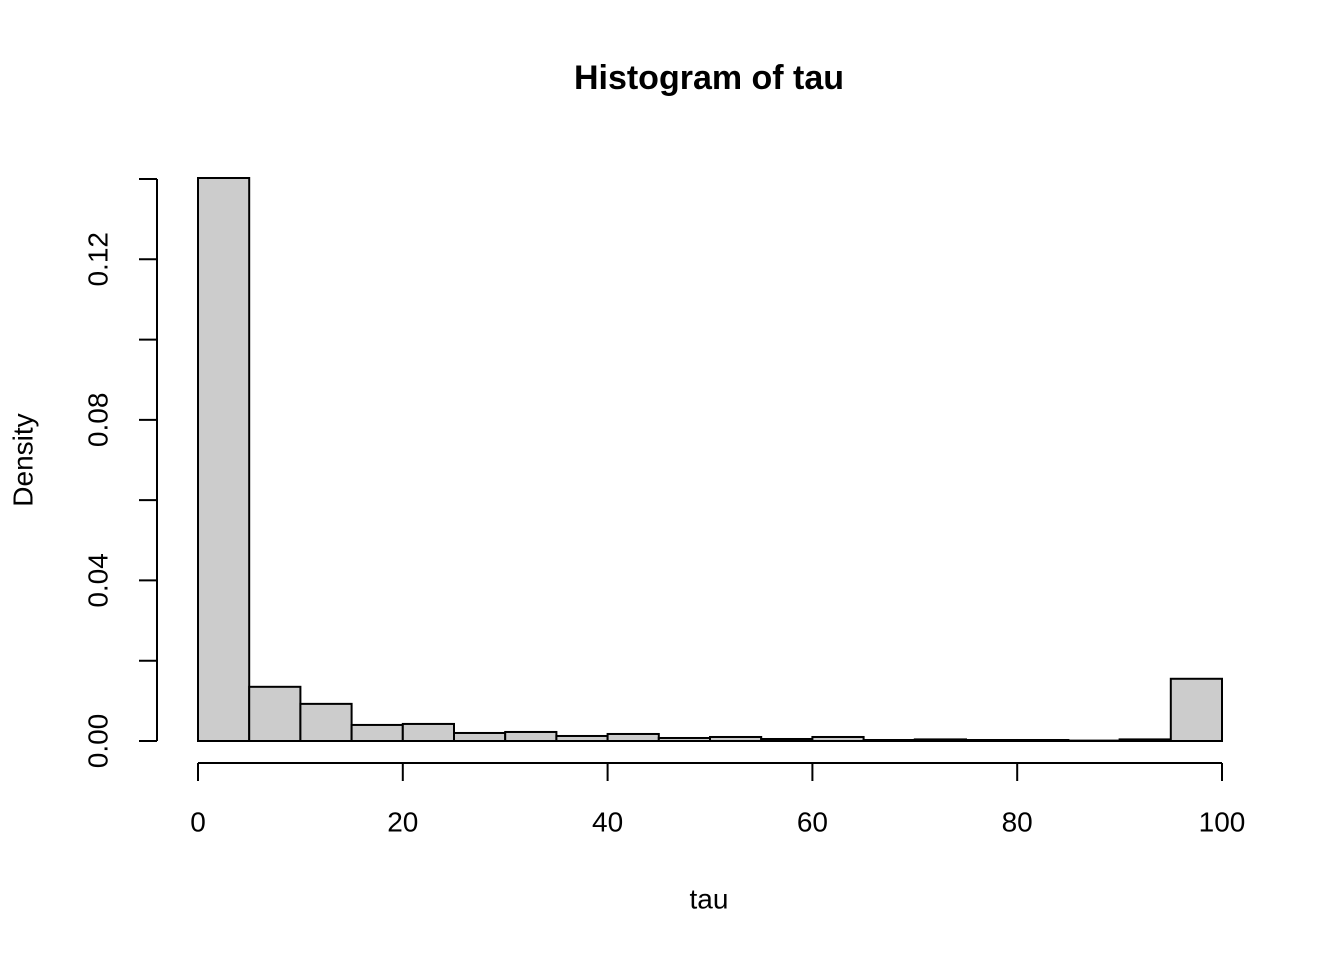 The height and width of the screenshot is (960, 1344). I want to click on y-tick-label: 0.00, so click(97, 741).